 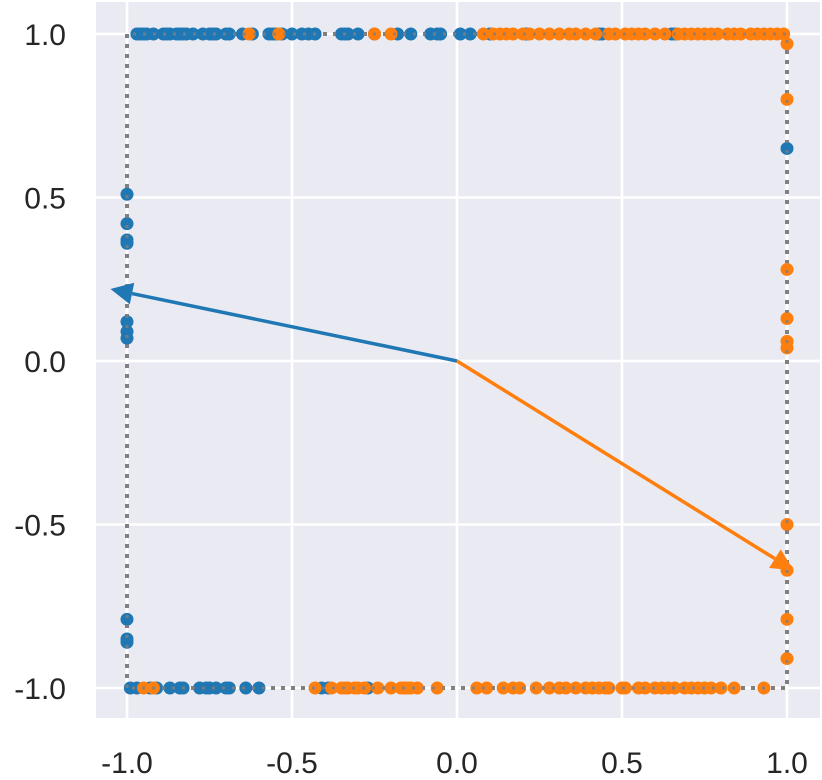 I want to click on y-tick-label: -1.0, so click(x=40, y=689).